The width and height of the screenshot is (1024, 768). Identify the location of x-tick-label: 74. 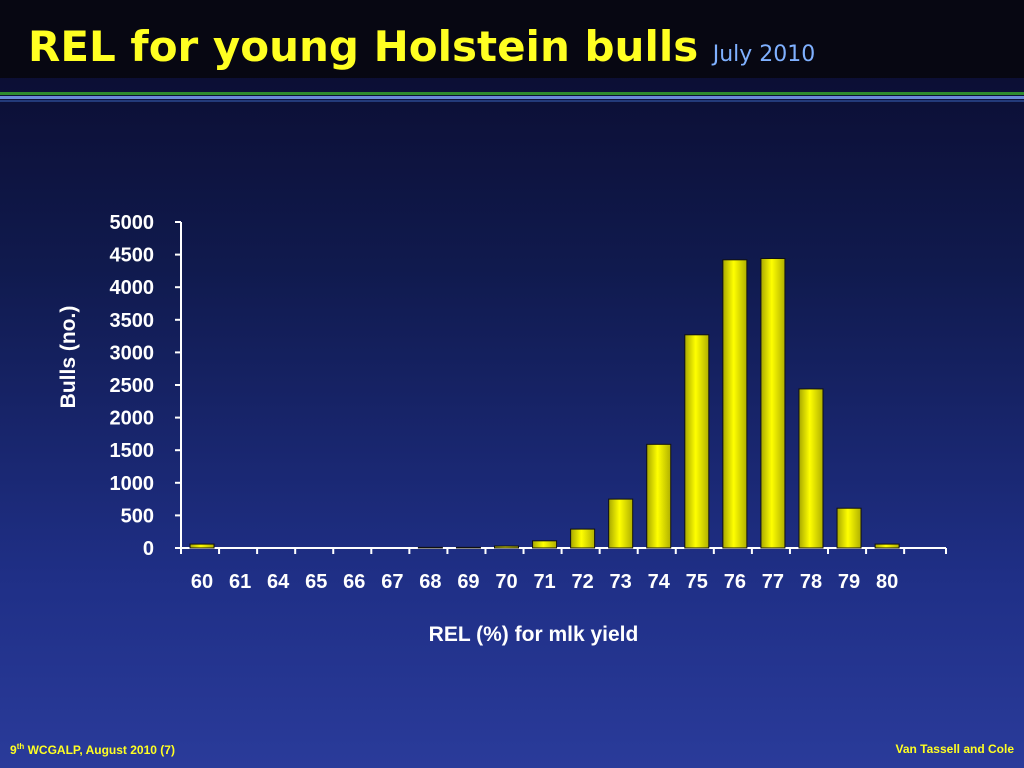
(659, 582).